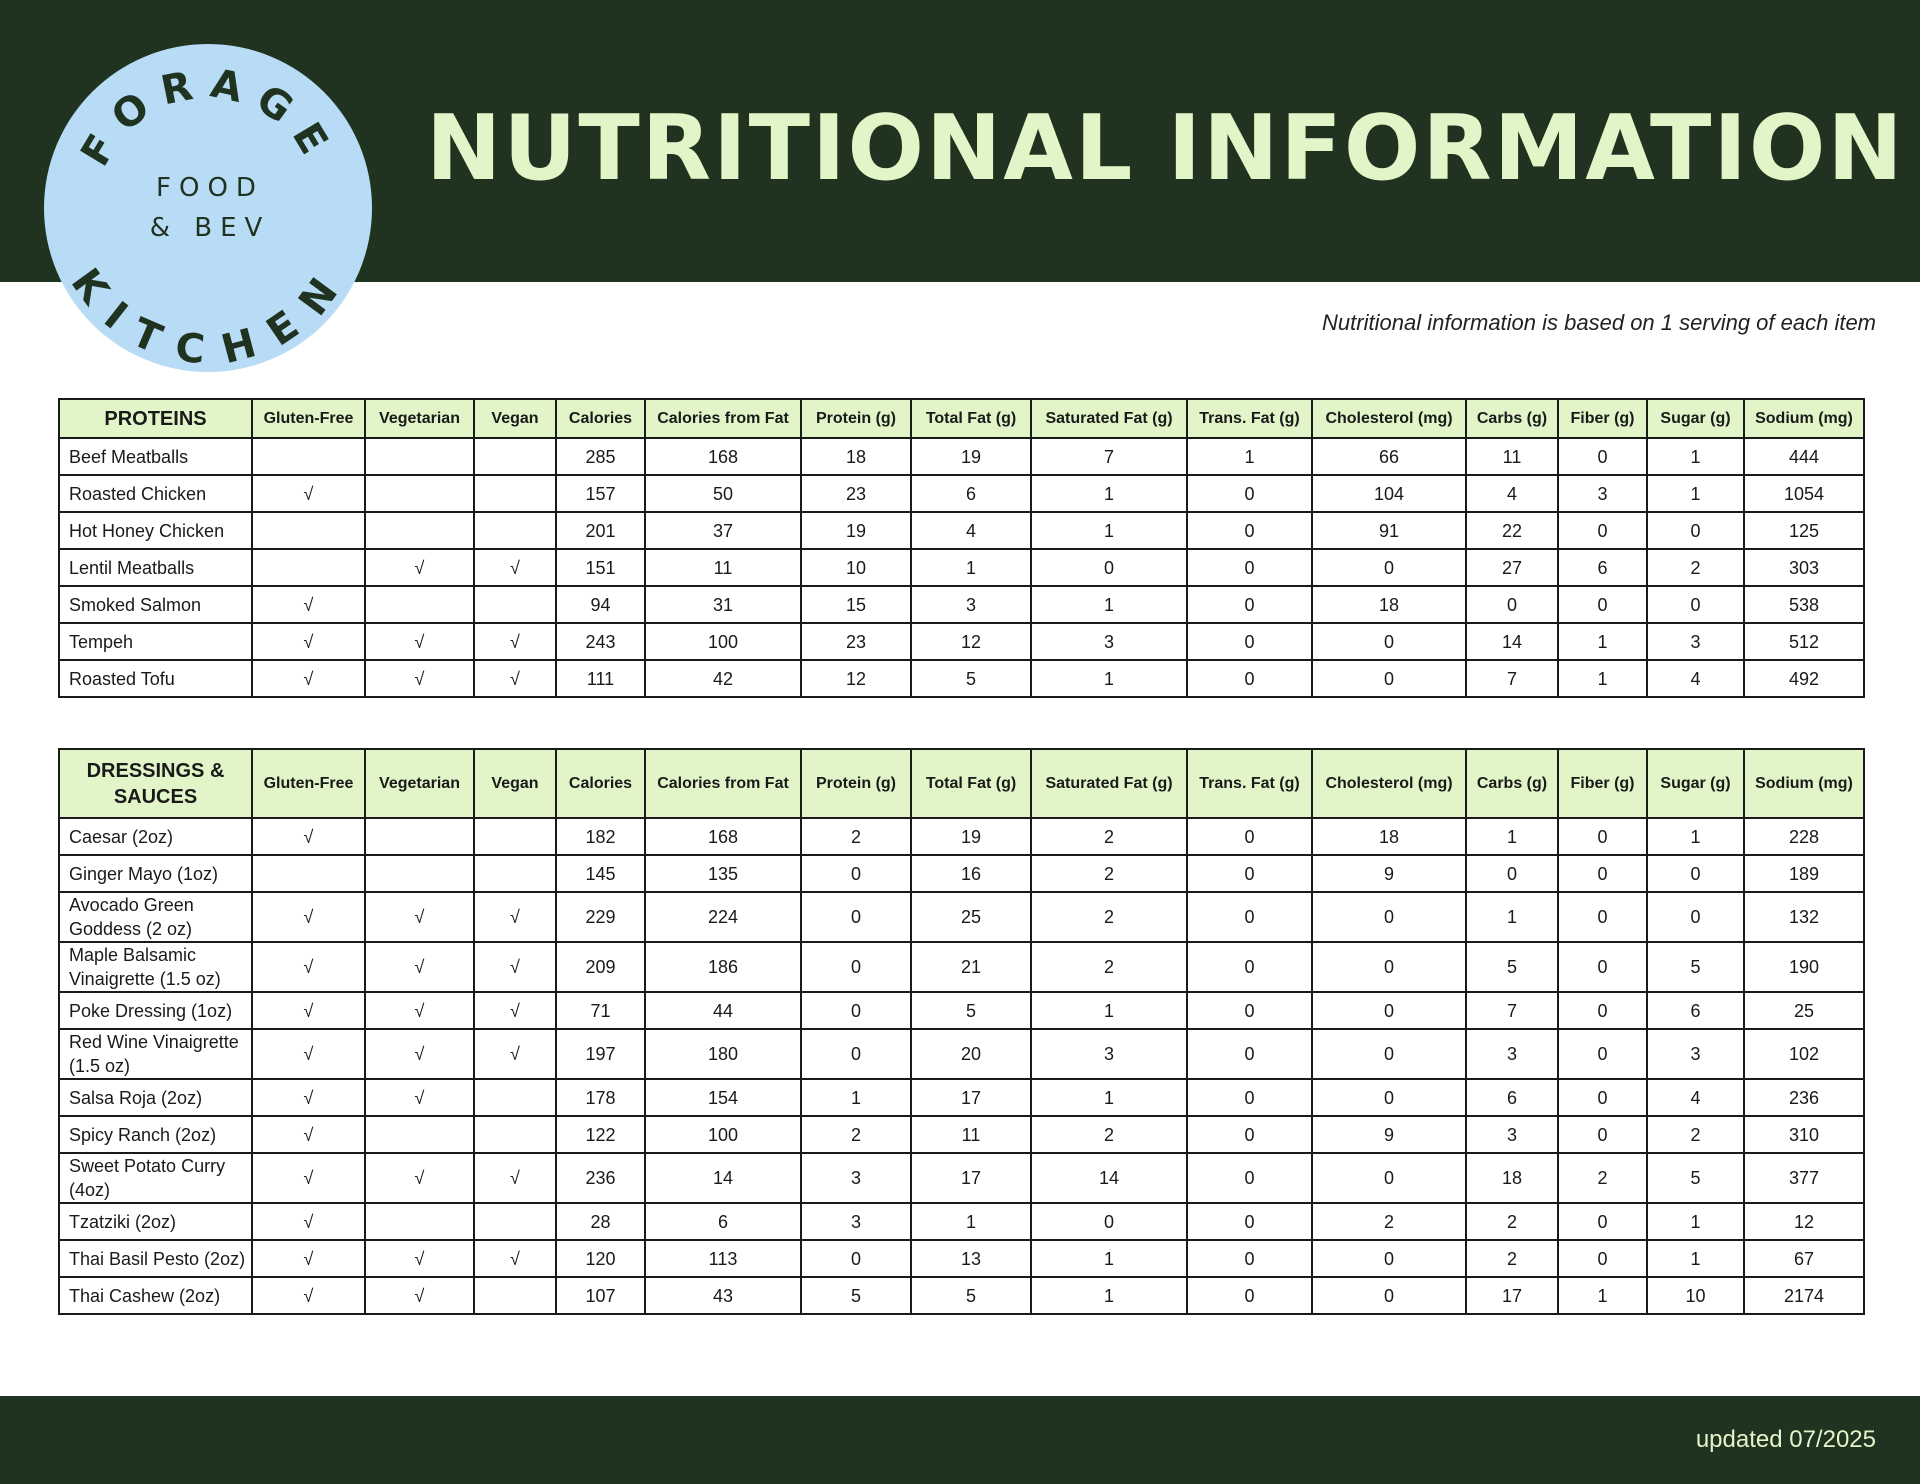 This screenshot has height=1484, width=1920. Describe the element at coordinates (600, 418) in the screenshot. I see `column-header: Calories` at that location.